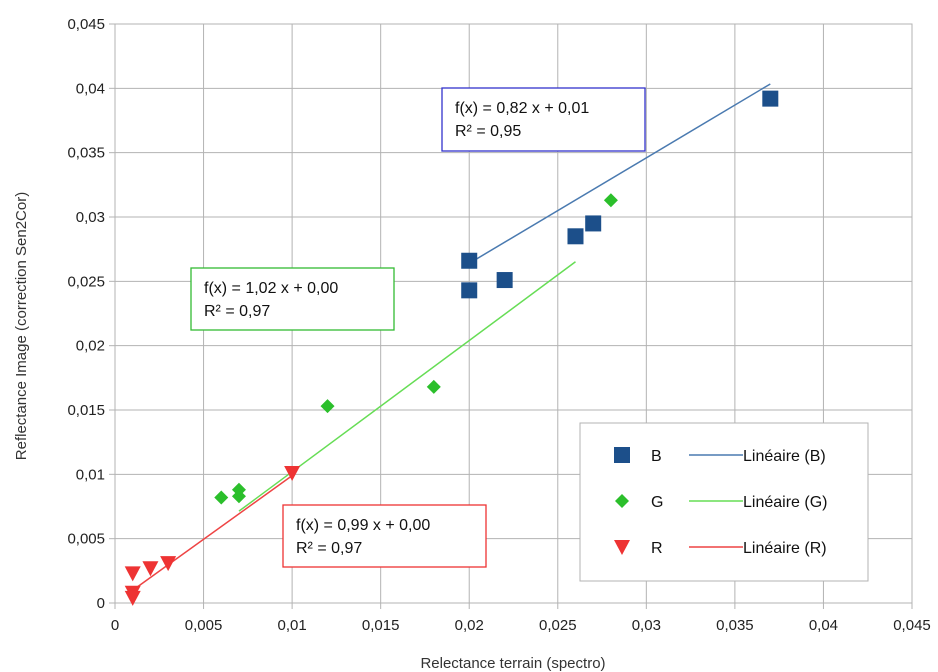 The height and width of the screenshot is (672, 938). What do you see at coordinates (86, 281) in the screenshot?
I see `y-tick-label: 0,025` at bounding box center [86, 281].